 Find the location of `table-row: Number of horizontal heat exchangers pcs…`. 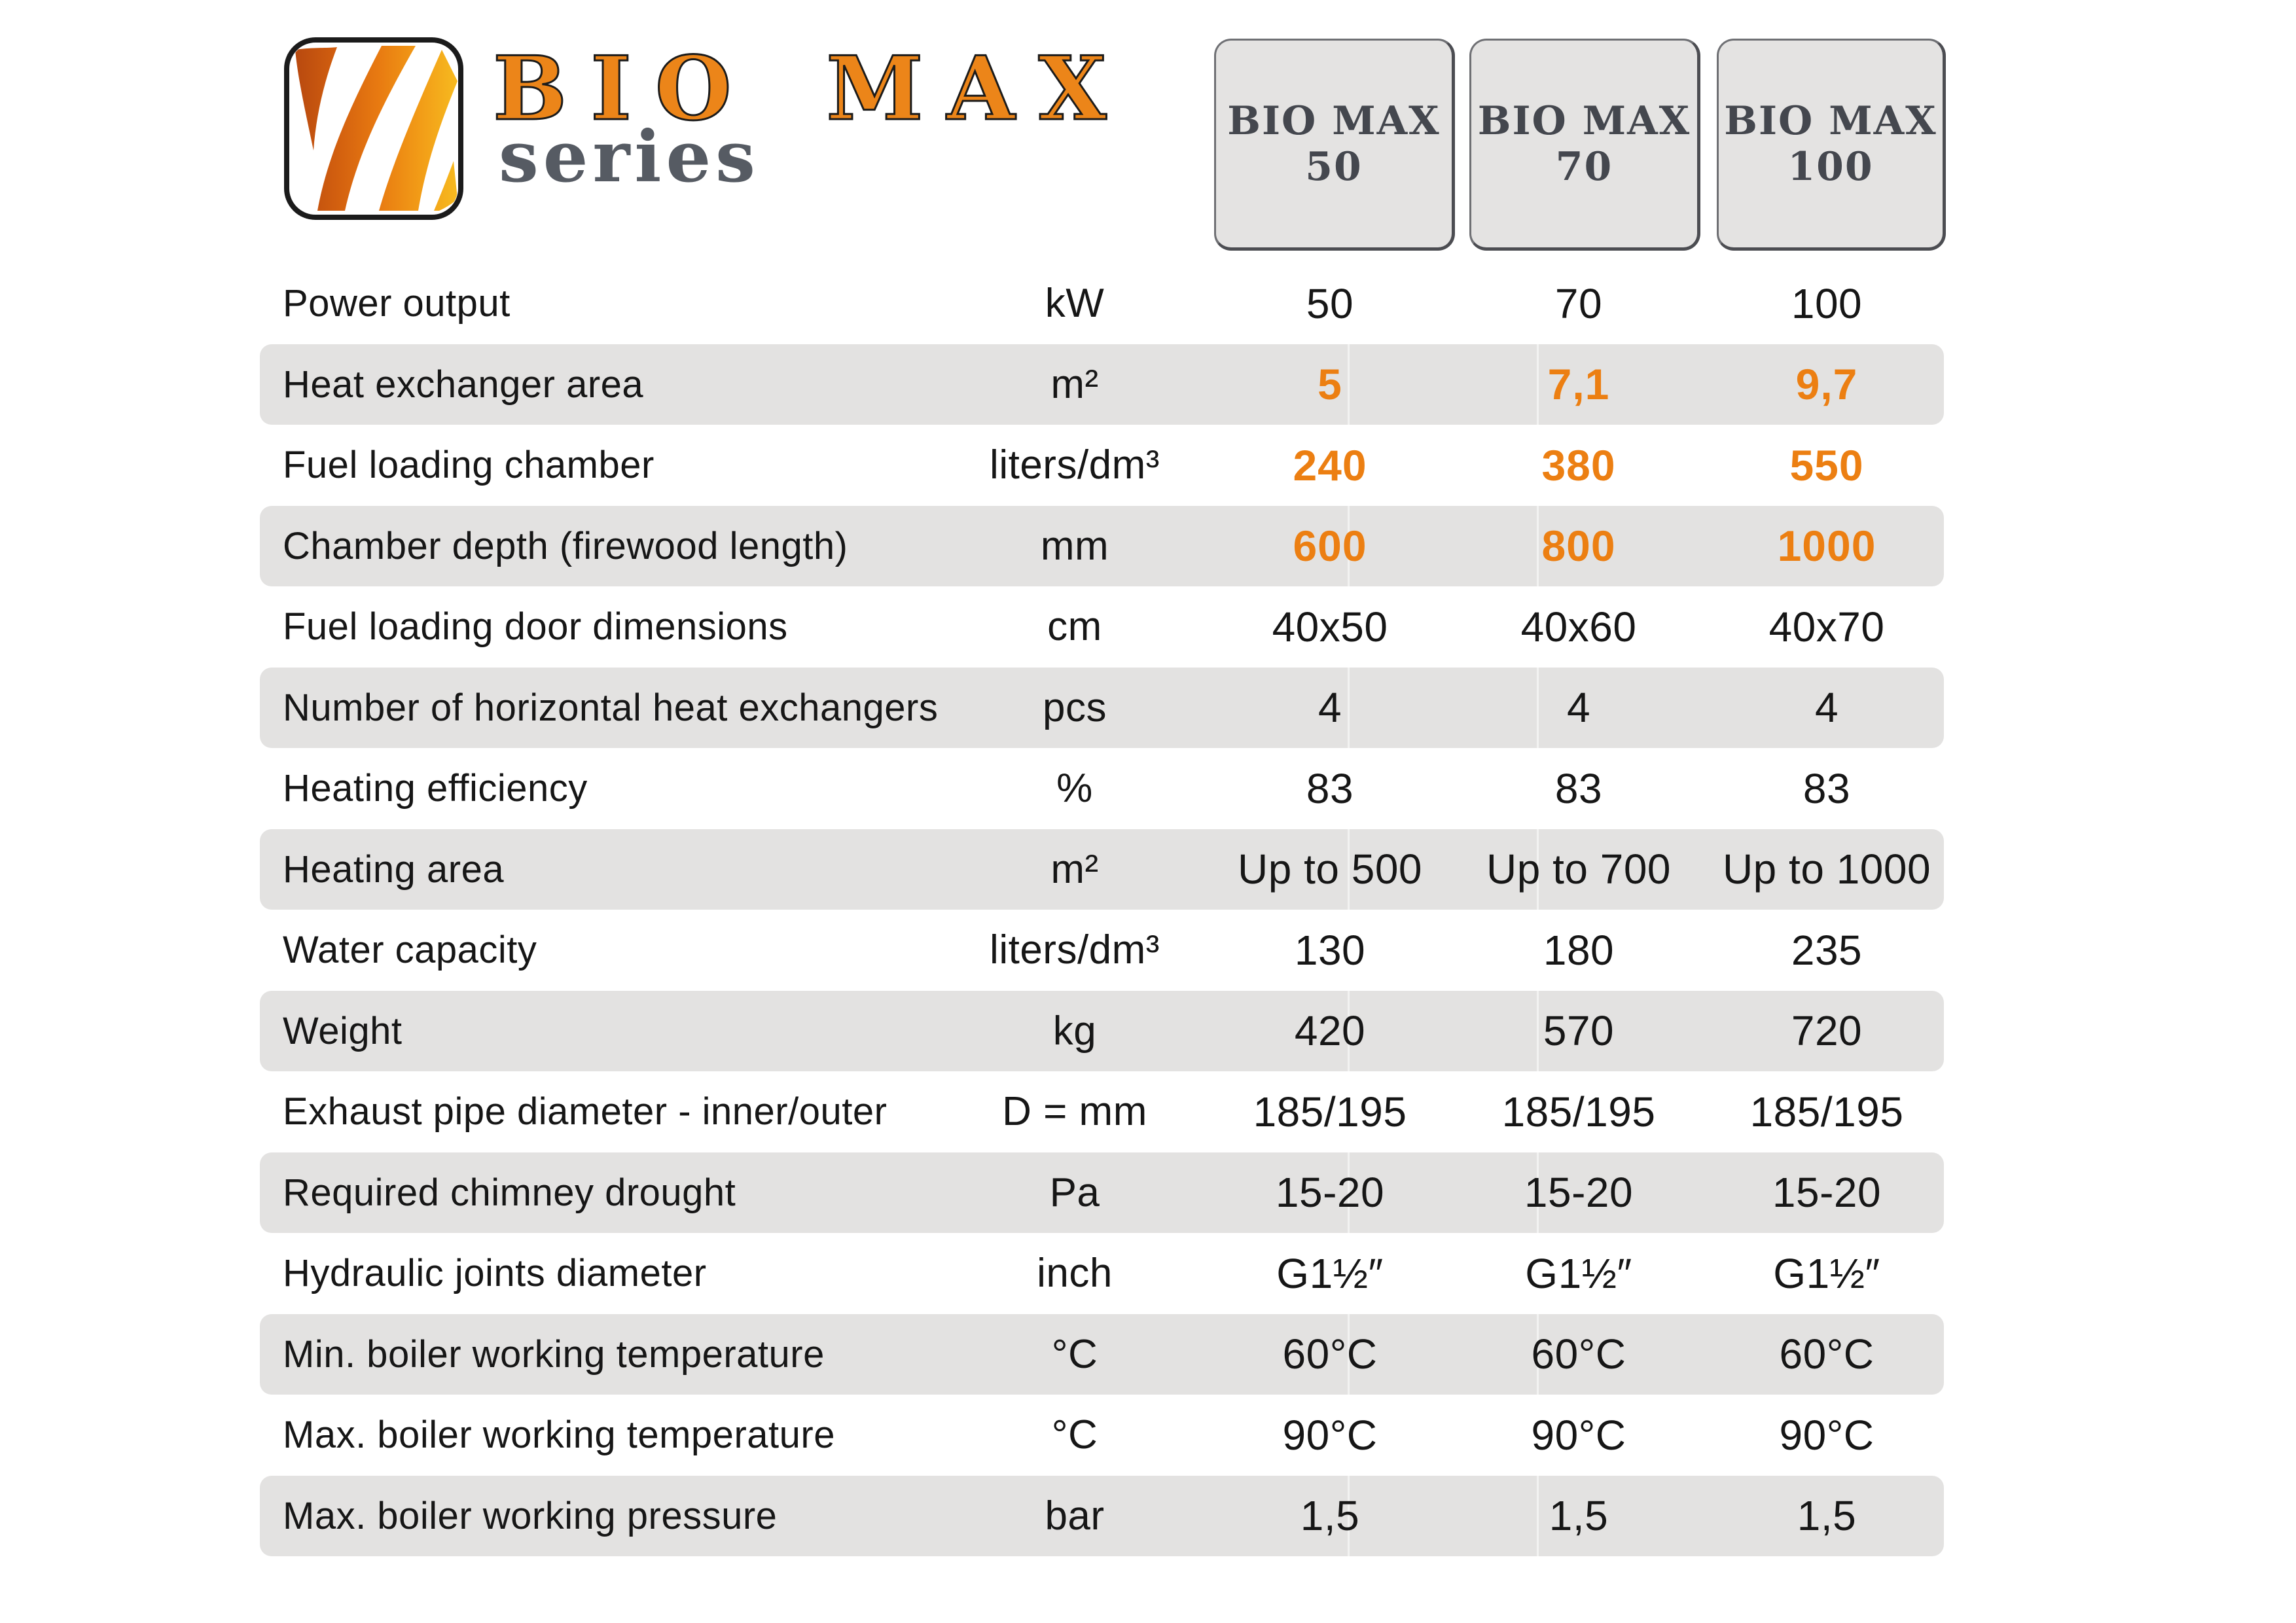

table-row: Number of horizontal heat exchangers pcs… is located at coordinates (1102, 708).